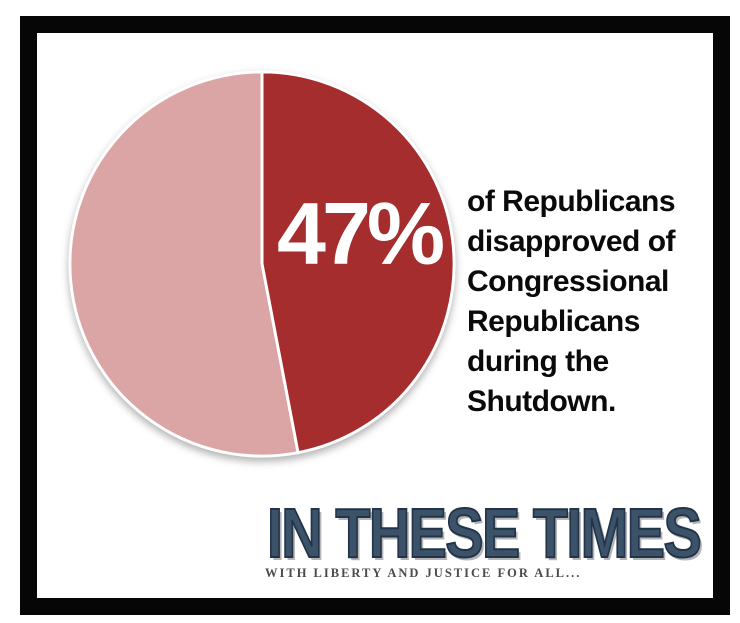  Describe the element at coordinates (361, 233) in the screenshot. I see `pie-slice-percentage-label: 47%` at that location.